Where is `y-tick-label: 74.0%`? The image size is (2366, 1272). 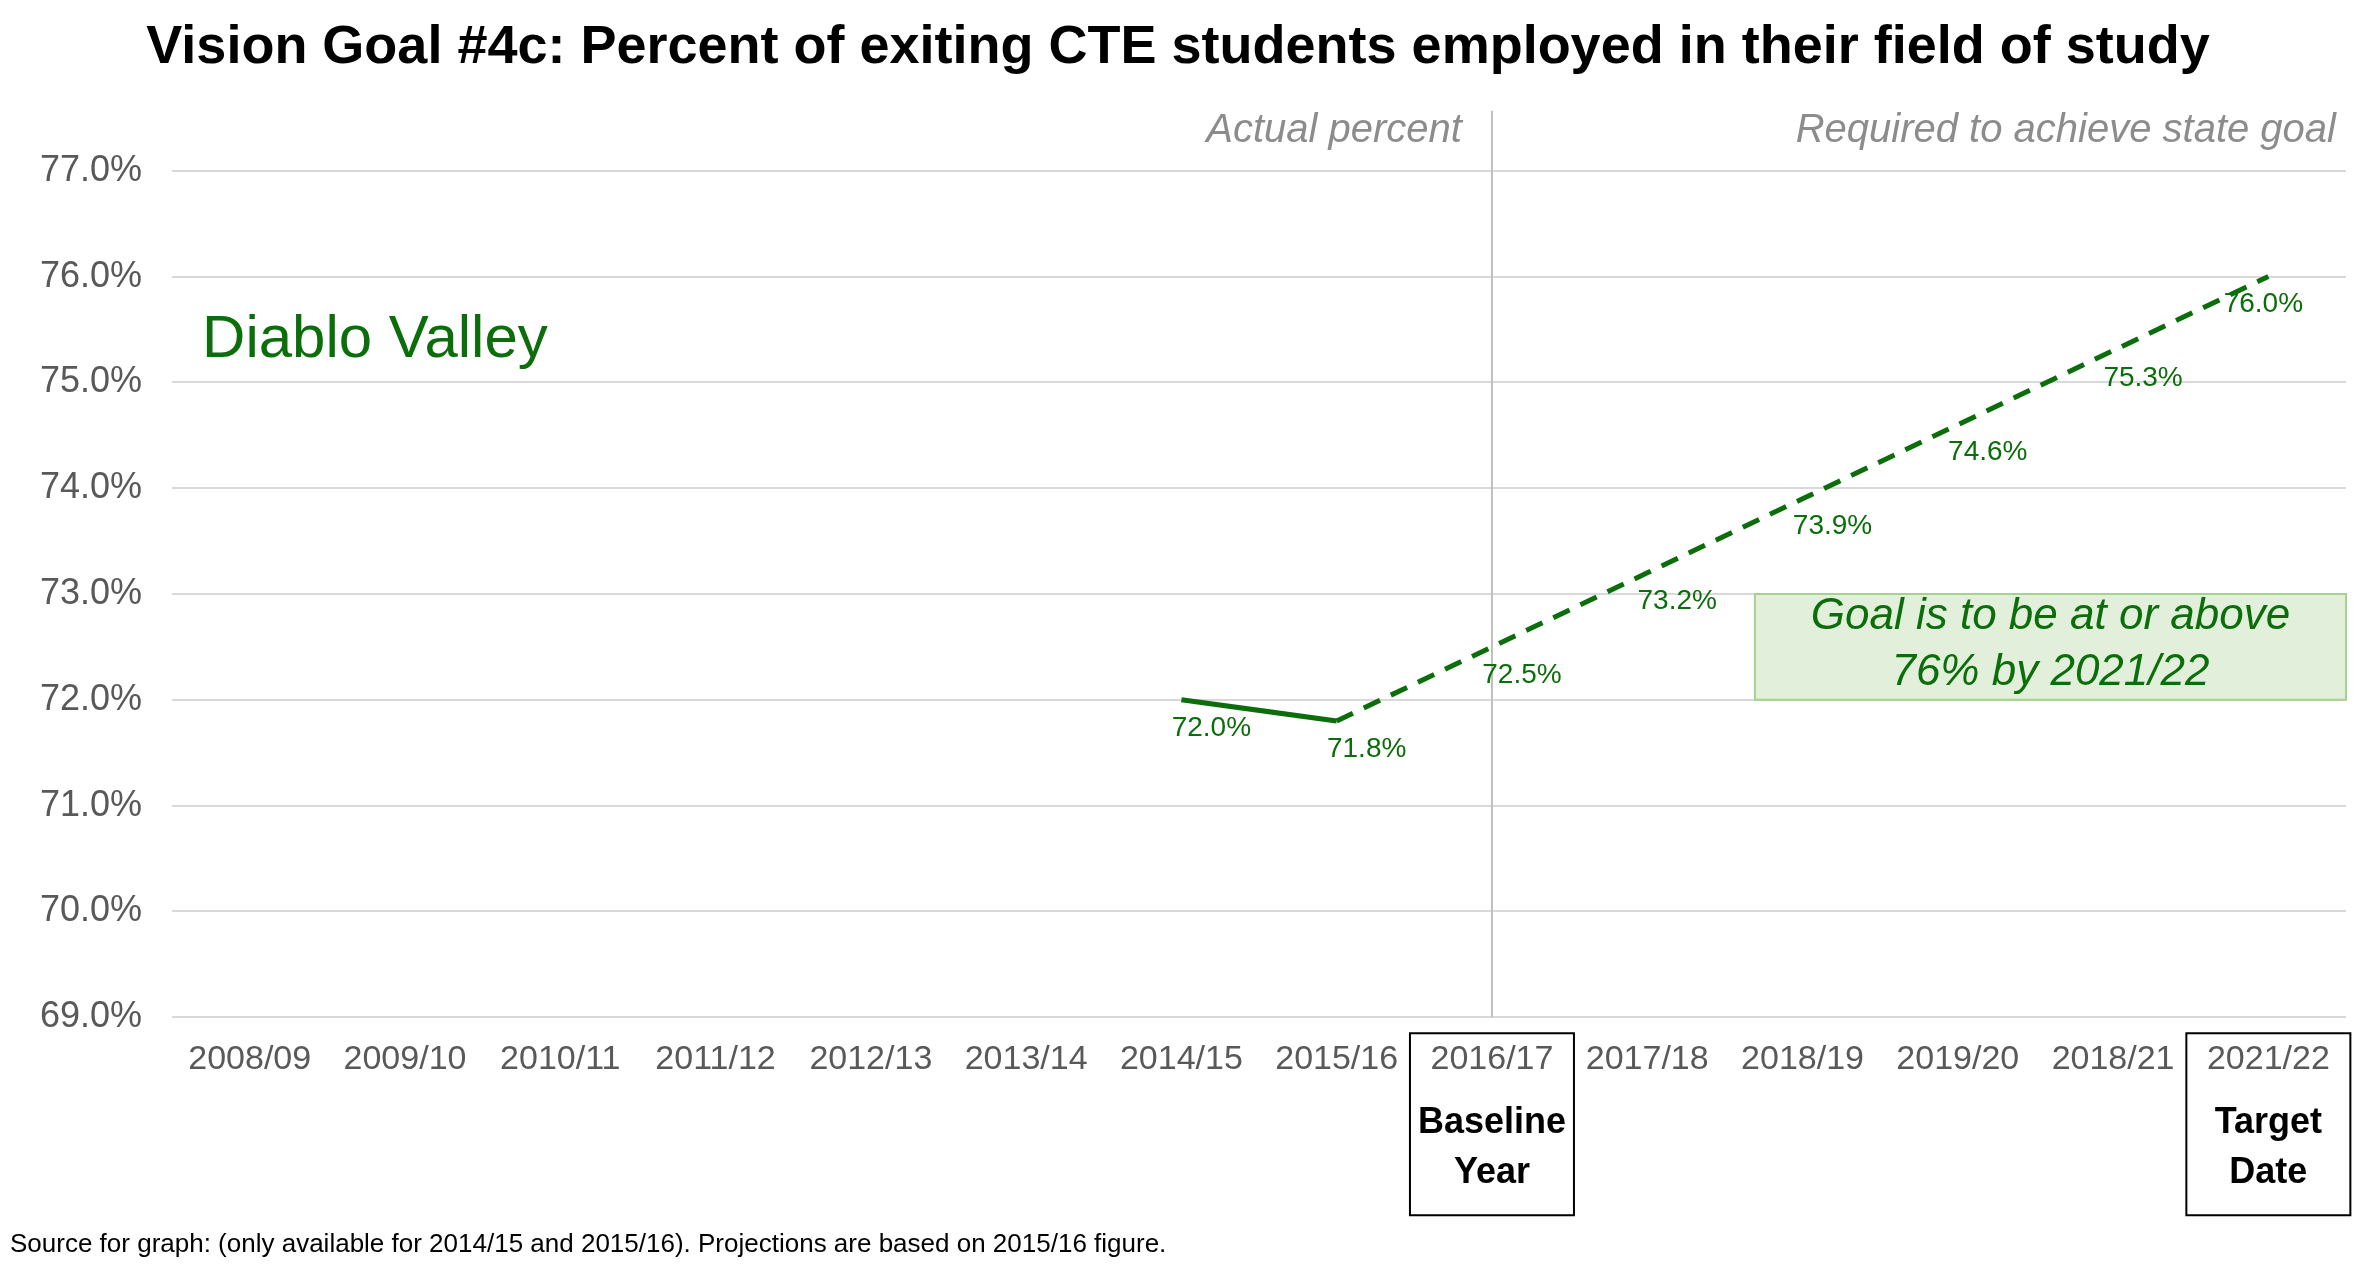
y-tick-label: 74.0% is located at coordinates (91, 486).